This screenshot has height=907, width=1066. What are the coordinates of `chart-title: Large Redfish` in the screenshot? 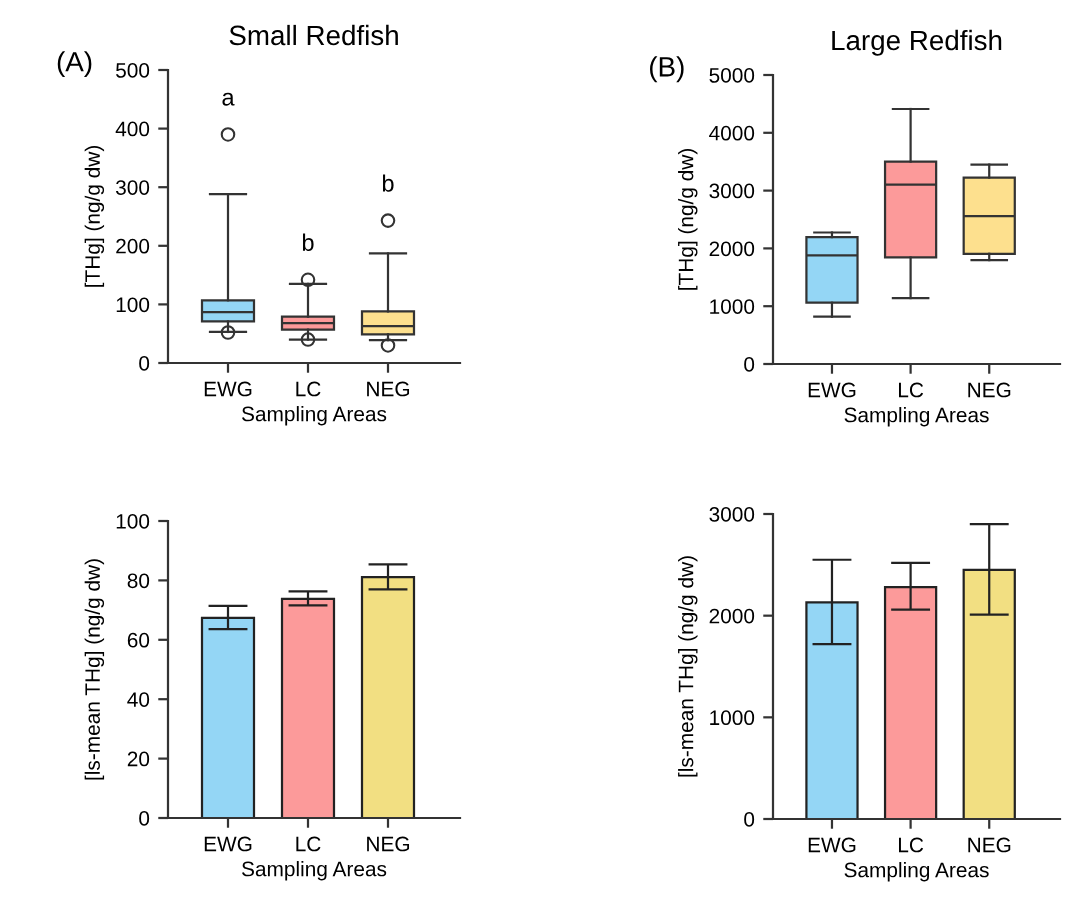 It's located at (917, 42).